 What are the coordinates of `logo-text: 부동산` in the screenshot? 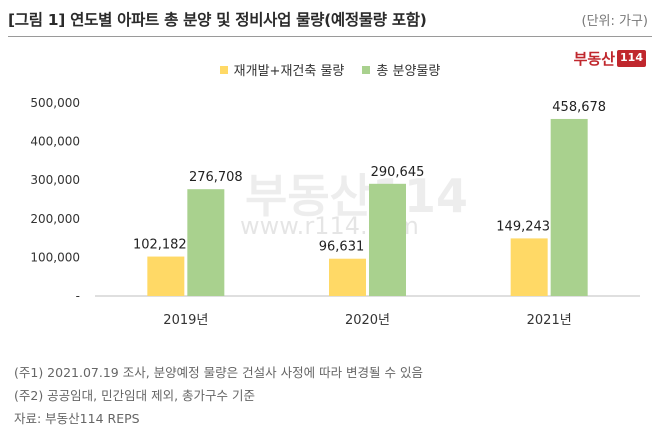 It's located at (594, 59).